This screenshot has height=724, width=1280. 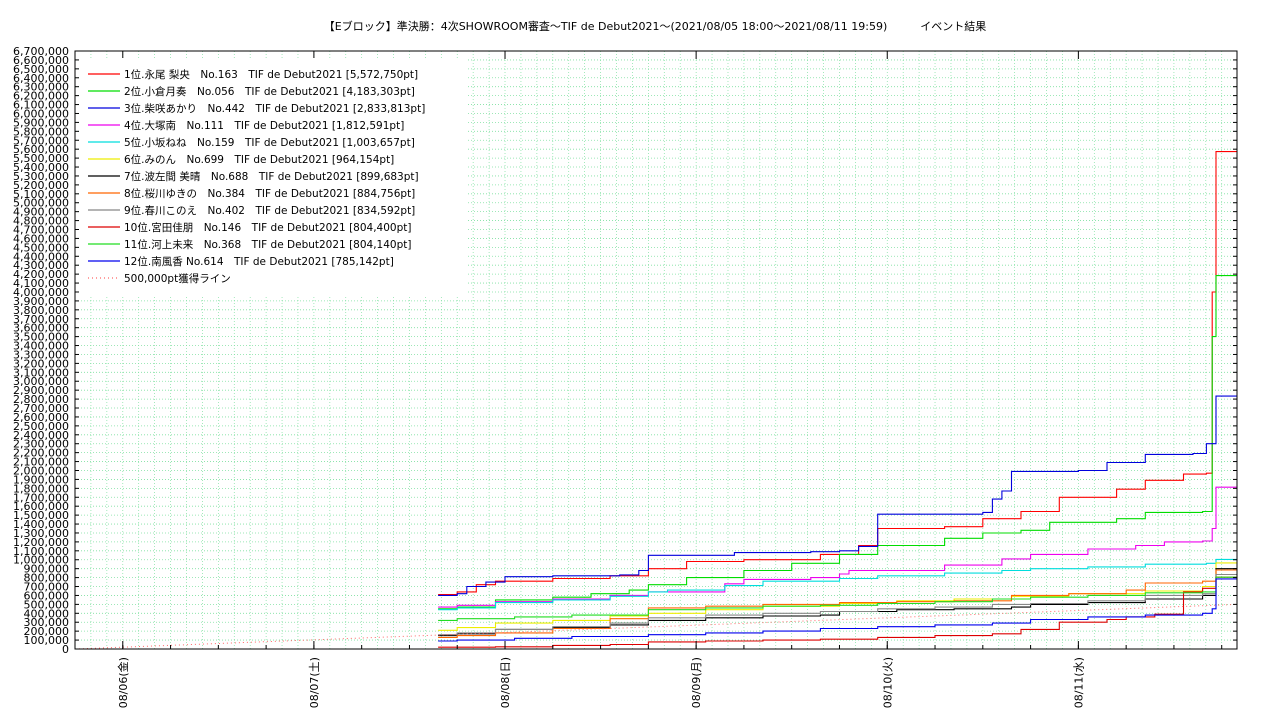 I want to click on y-tick-label: 3,900,000, so click(x=41, y=301).